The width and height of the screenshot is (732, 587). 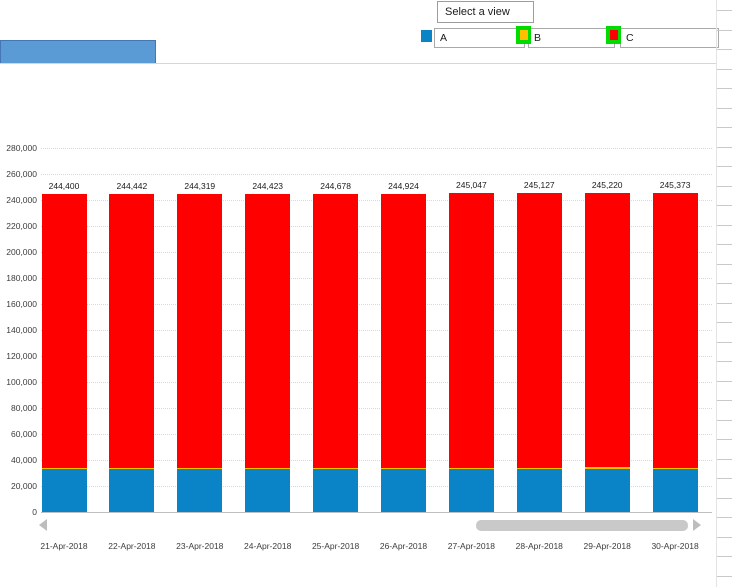 I want to click on legend-swatch-c-fill, so click(x=613, y=35).